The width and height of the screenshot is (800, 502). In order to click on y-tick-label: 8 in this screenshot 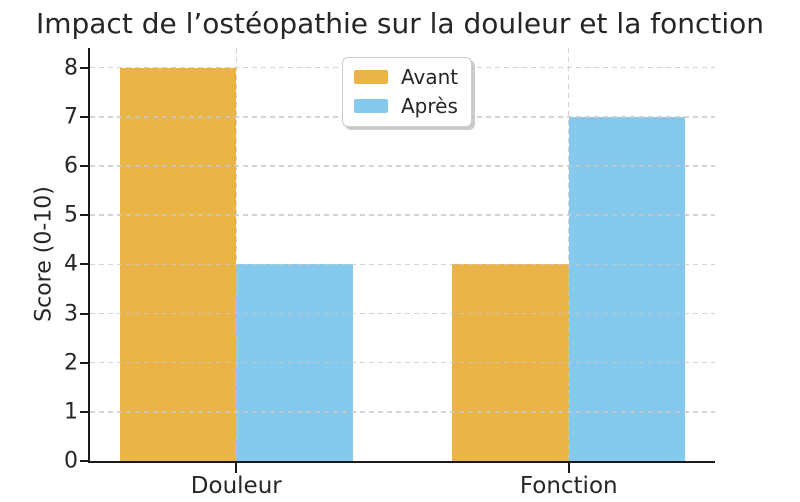, I will do `click(71, 68)`.